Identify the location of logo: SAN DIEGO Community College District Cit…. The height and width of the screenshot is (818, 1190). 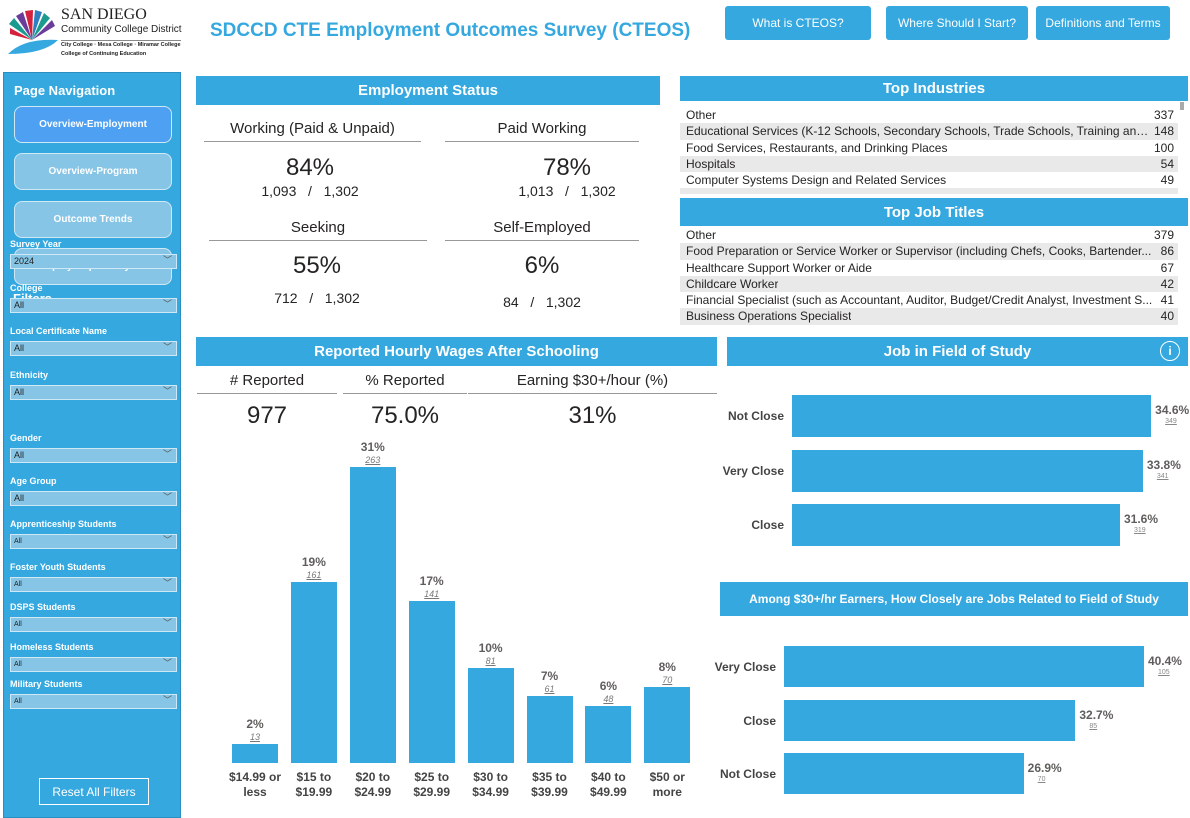
(99, 34).